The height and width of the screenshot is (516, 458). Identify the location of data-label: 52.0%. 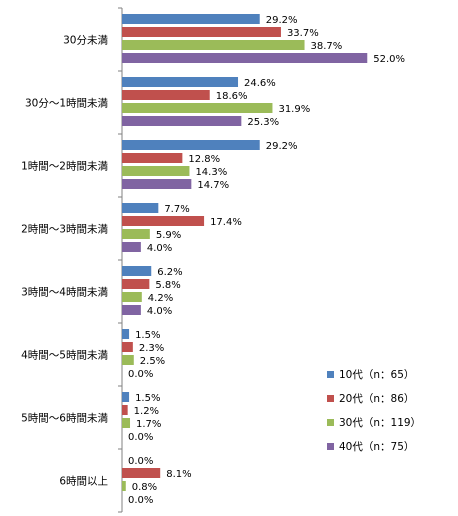
(389, 59).